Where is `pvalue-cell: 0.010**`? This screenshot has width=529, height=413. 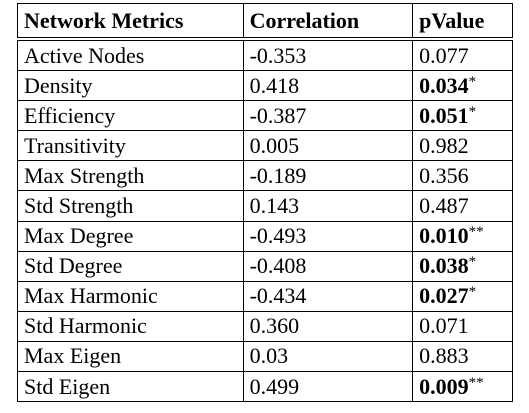 pvalue-cell: 0.010** is located at coordinates (462, 236).